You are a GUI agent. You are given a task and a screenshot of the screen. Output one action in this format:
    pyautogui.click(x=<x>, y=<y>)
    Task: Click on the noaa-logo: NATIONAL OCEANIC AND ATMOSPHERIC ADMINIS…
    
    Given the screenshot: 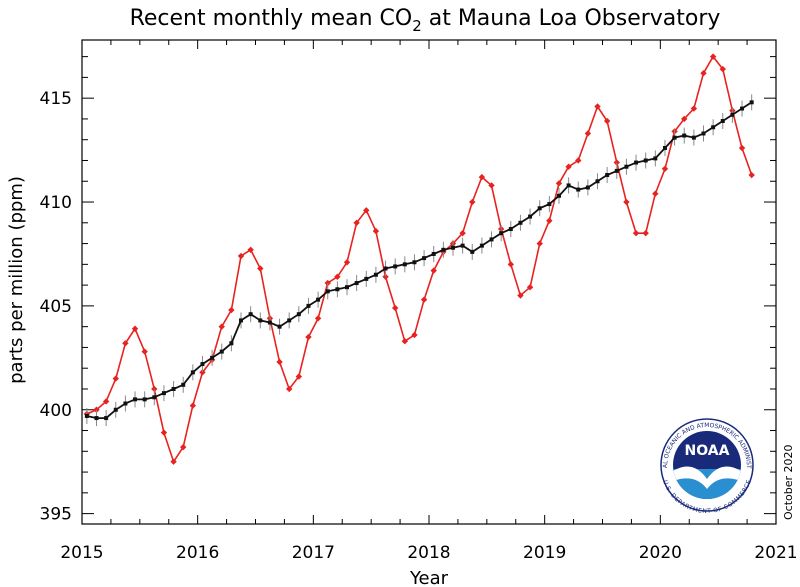 What is the action you would take?
    pyautogui.click(x=707, y=466)
    